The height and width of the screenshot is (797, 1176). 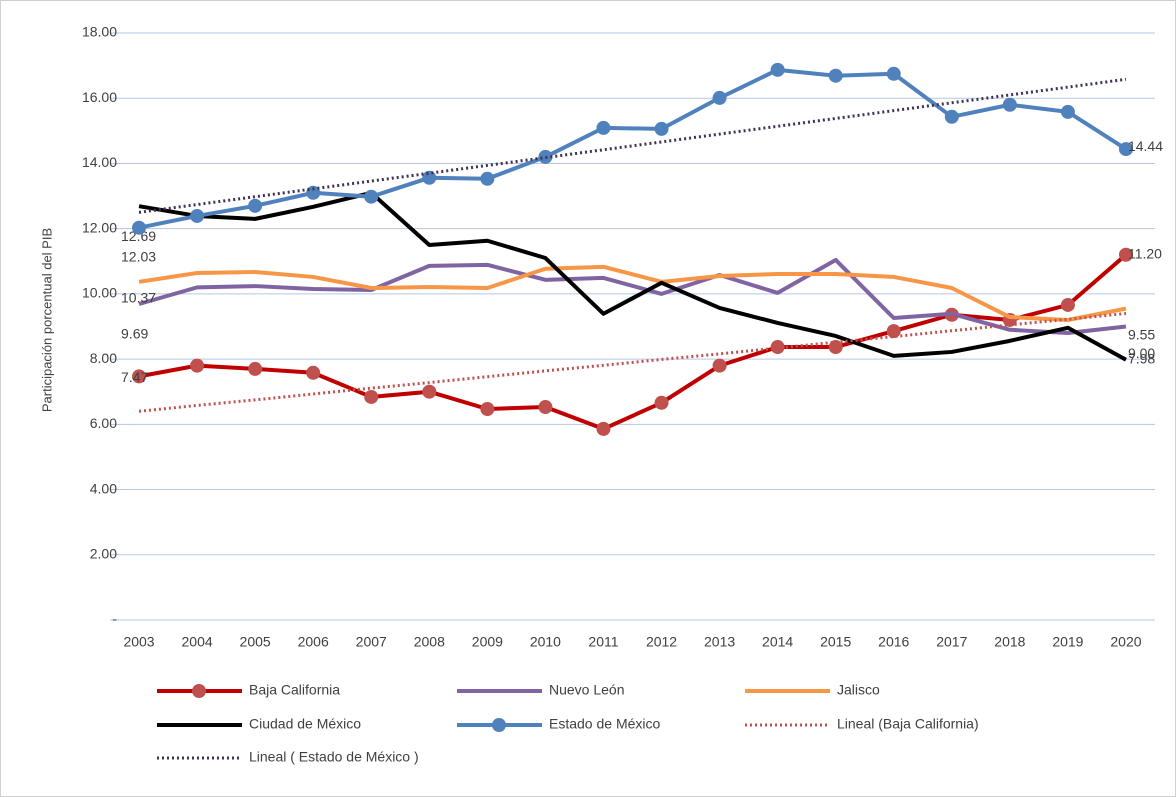 What do you see at coordinates (545, 642) in the screenshot?
I see `x-tick-label: 2010` at bounding box center [545, 642].